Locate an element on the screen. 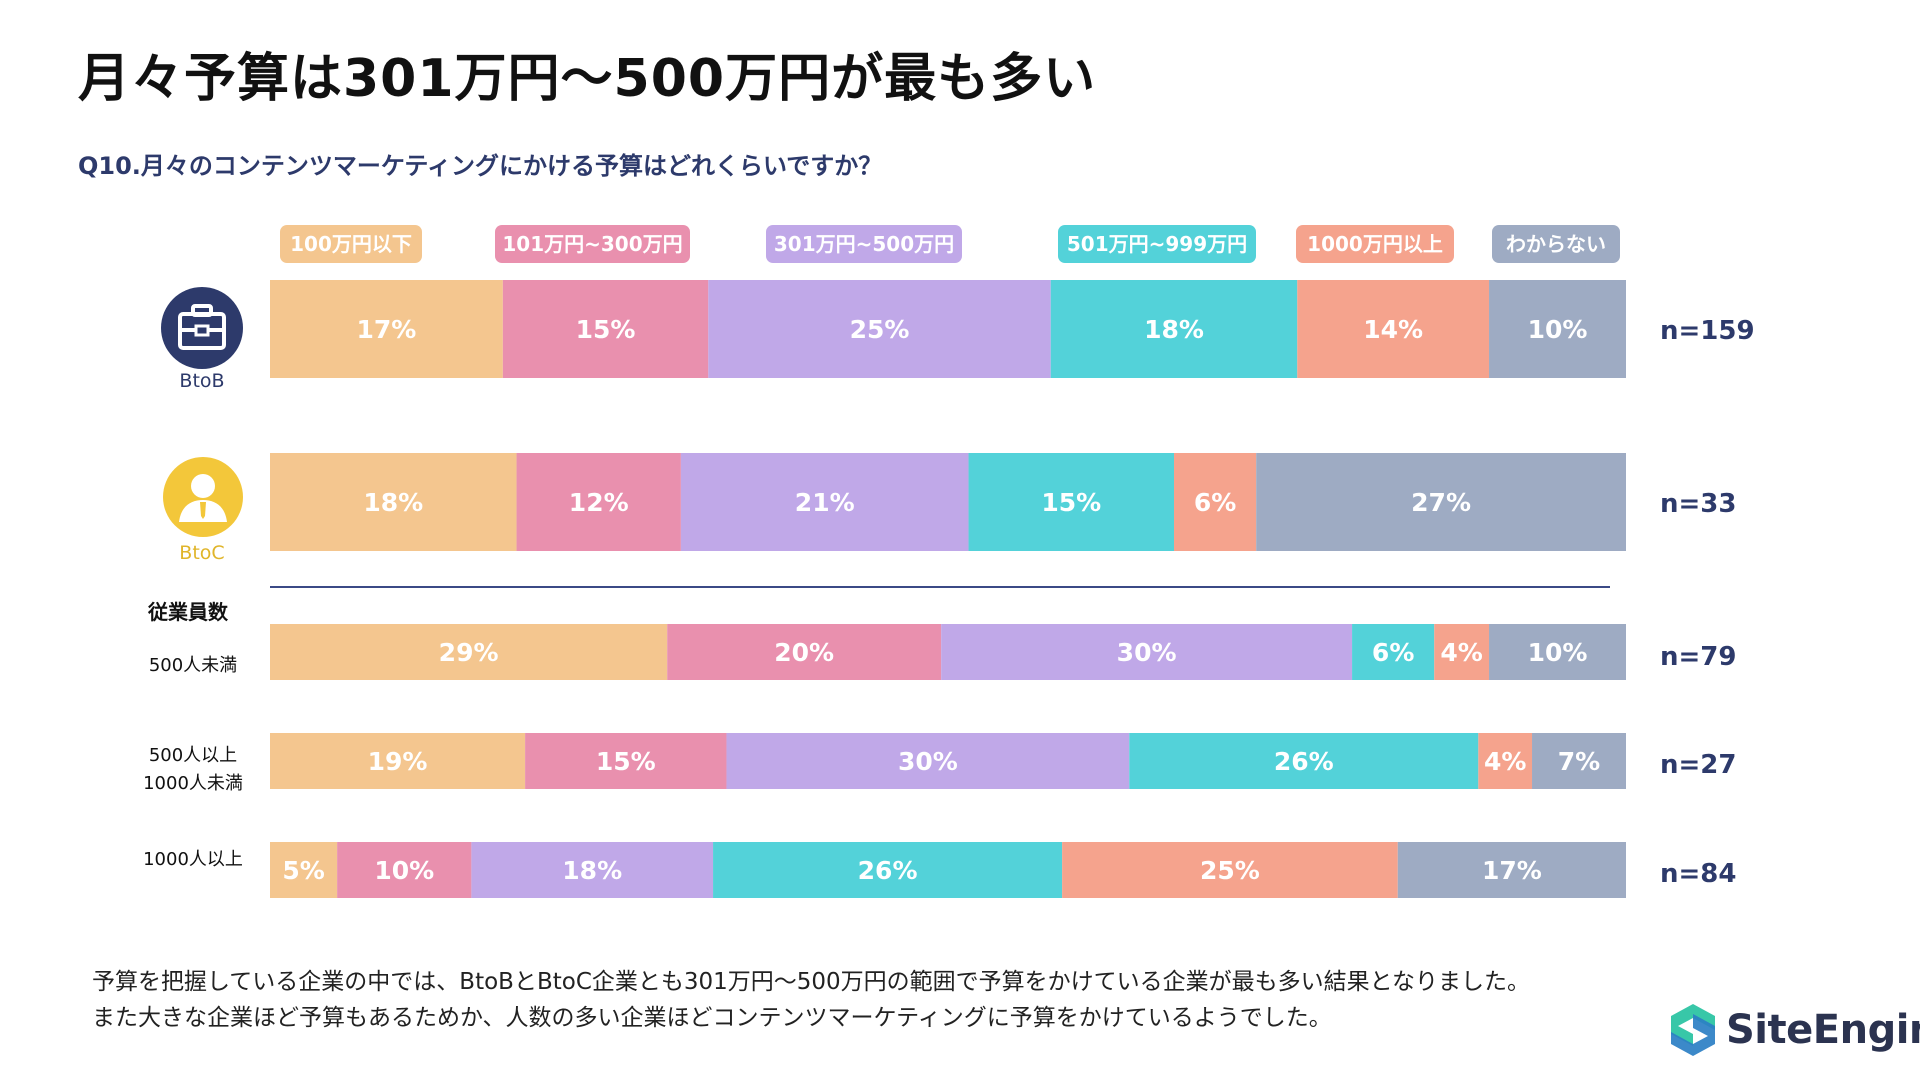 The width and height of the screenshot is (1920, 1080). briefcase-icon is located at coordinates (202, 328).